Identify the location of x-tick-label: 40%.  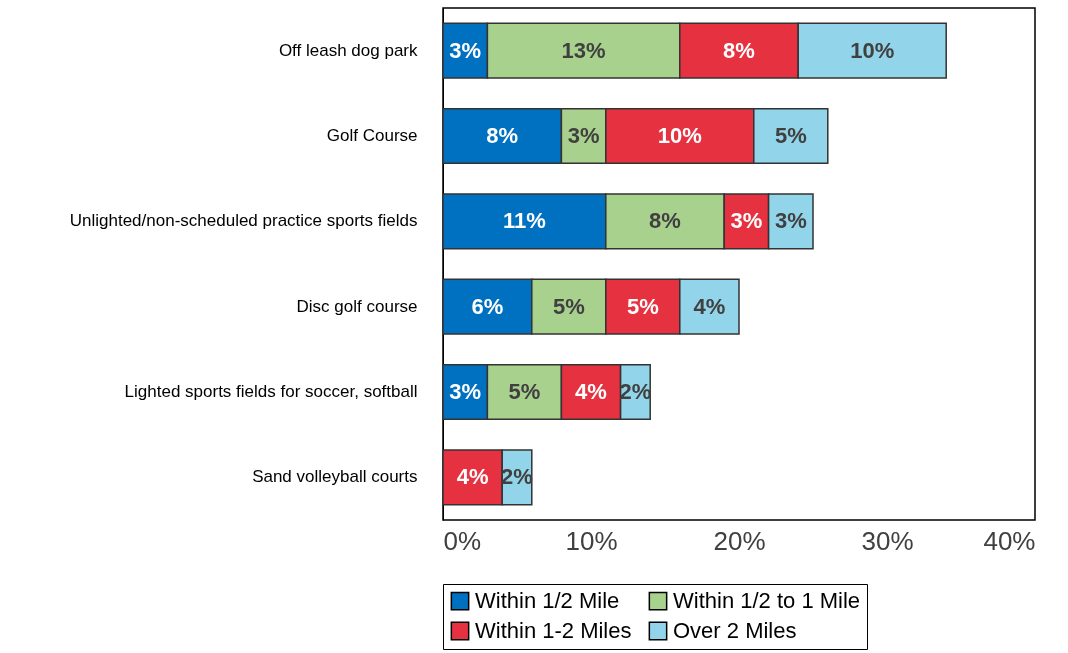
(1009, 540).